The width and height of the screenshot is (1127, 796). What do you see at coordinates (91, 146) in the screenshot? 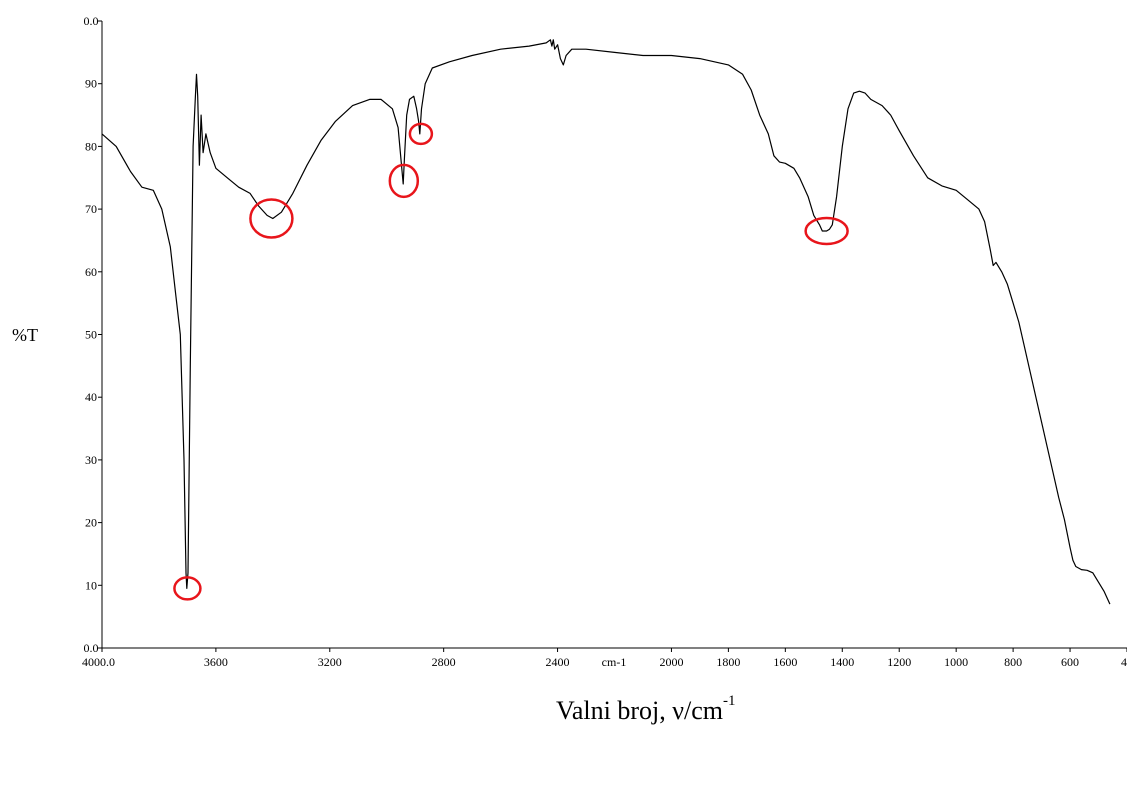
I see `y-tick-label: 80` at bounding box center [91, 146].